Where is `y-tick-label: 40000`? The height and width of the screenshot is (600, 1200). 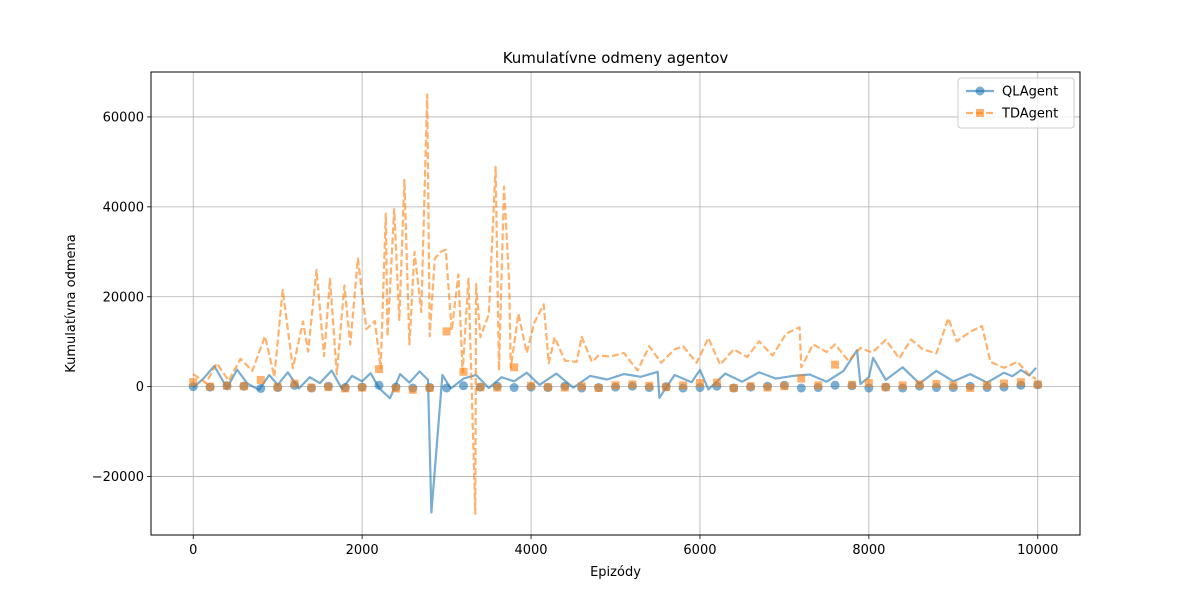
y-tick-label: 40000 is located at coordinates (123, 207).